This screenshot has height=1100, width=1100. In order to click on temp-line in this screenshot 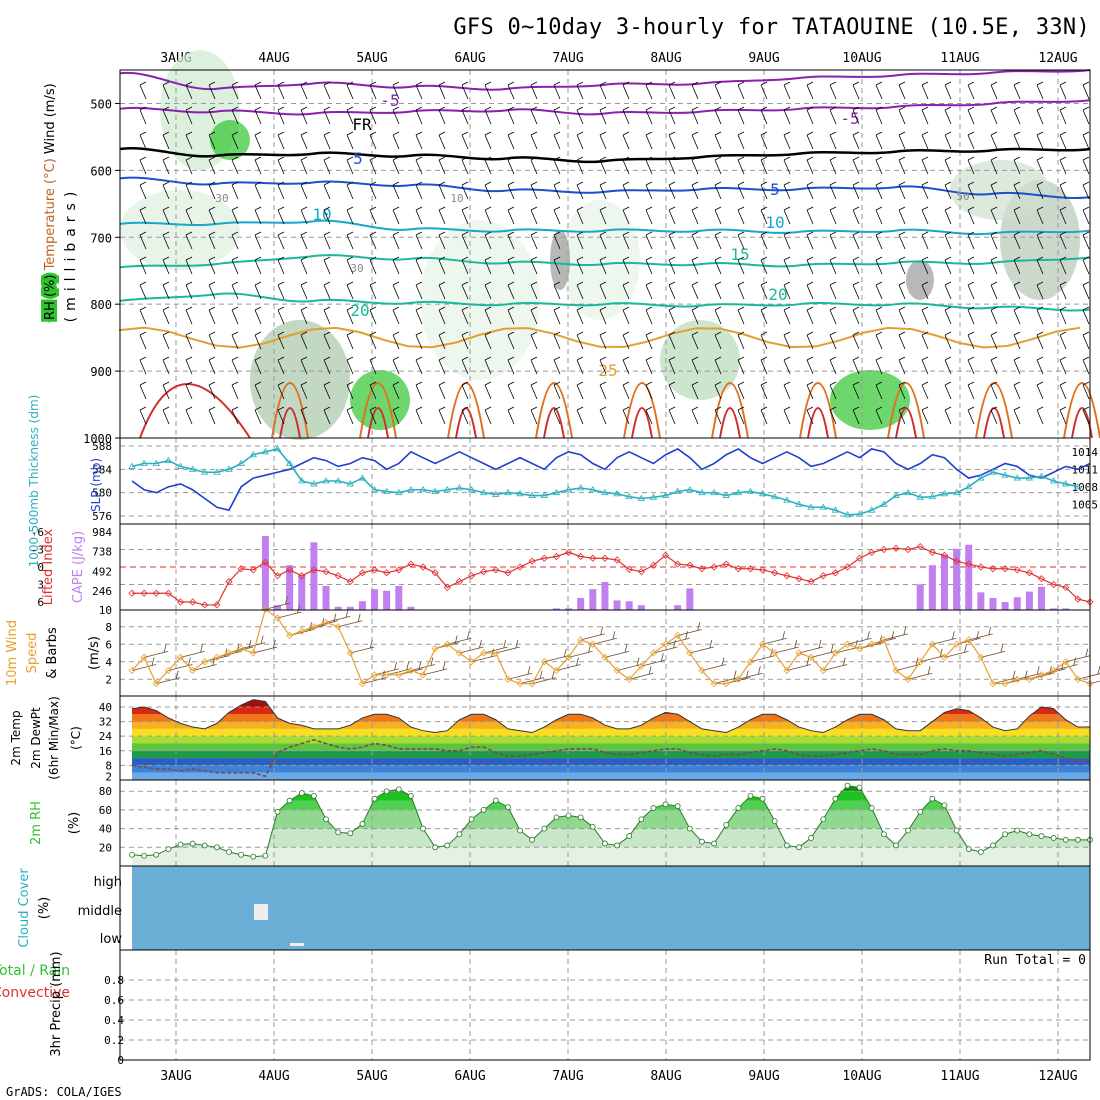, I will do `click(610, 716)`.